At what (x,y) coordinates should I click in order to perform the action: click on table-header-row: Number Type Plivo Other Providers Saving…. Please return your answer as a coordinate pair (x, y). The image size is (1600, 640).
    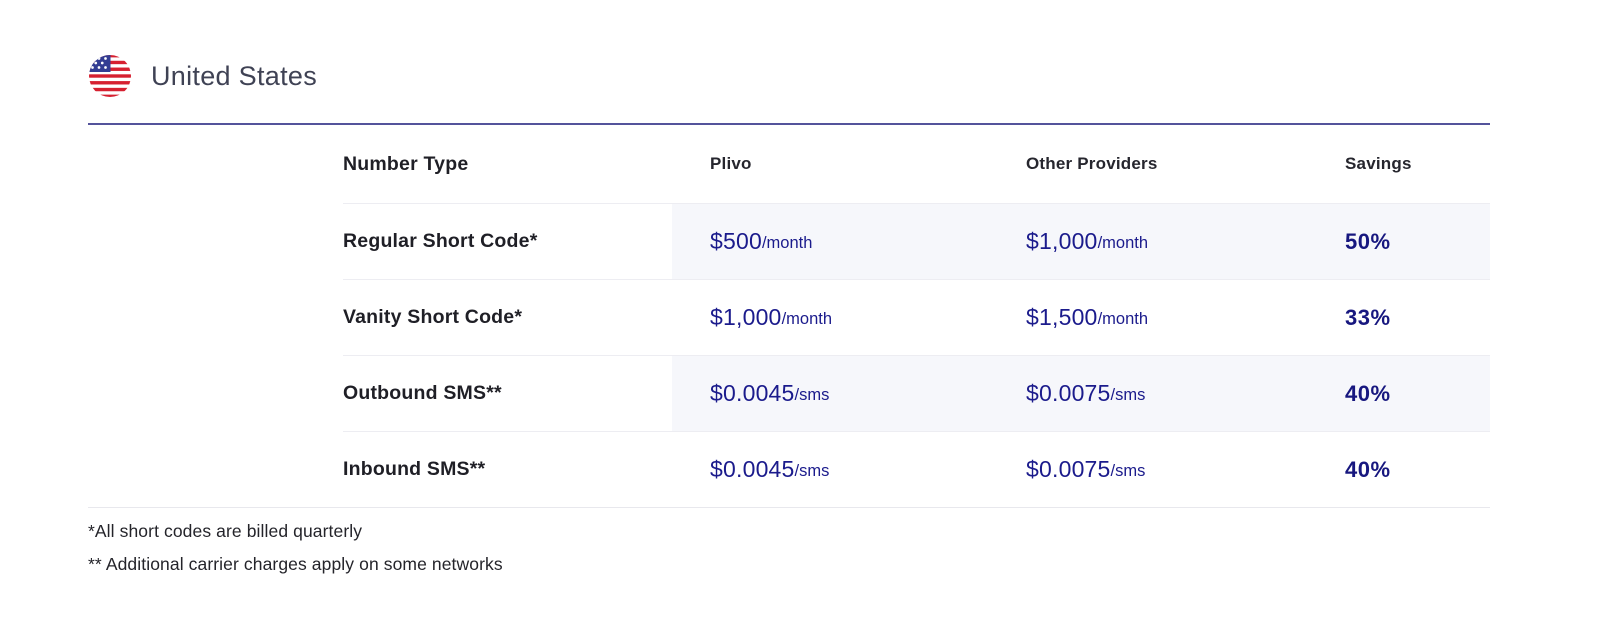
    Looking at the image, I should click on (916, 164).